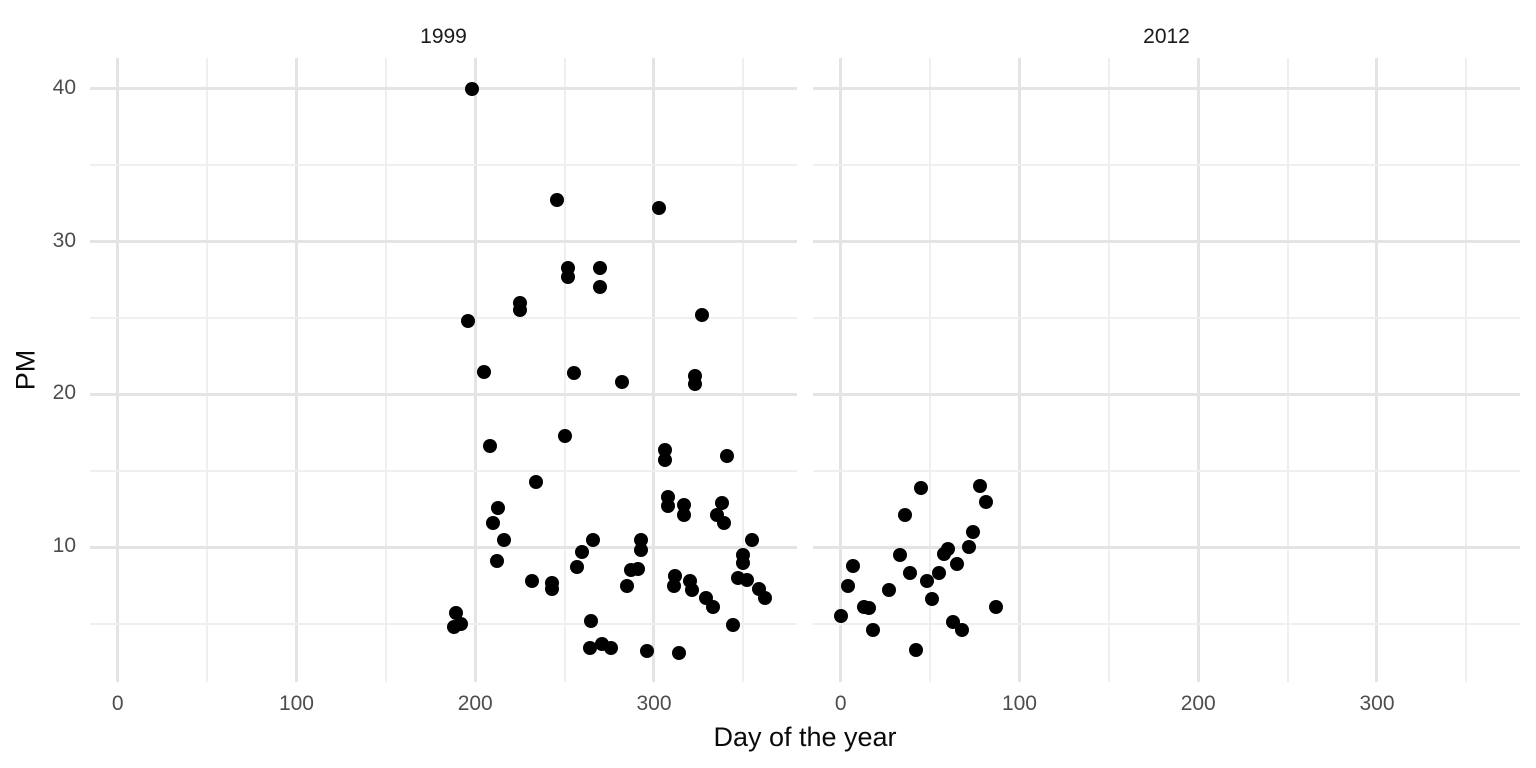  Describe the element at coordinates (1377, 703) in the screenshot. I see `x-tick-label: 300` at that location.